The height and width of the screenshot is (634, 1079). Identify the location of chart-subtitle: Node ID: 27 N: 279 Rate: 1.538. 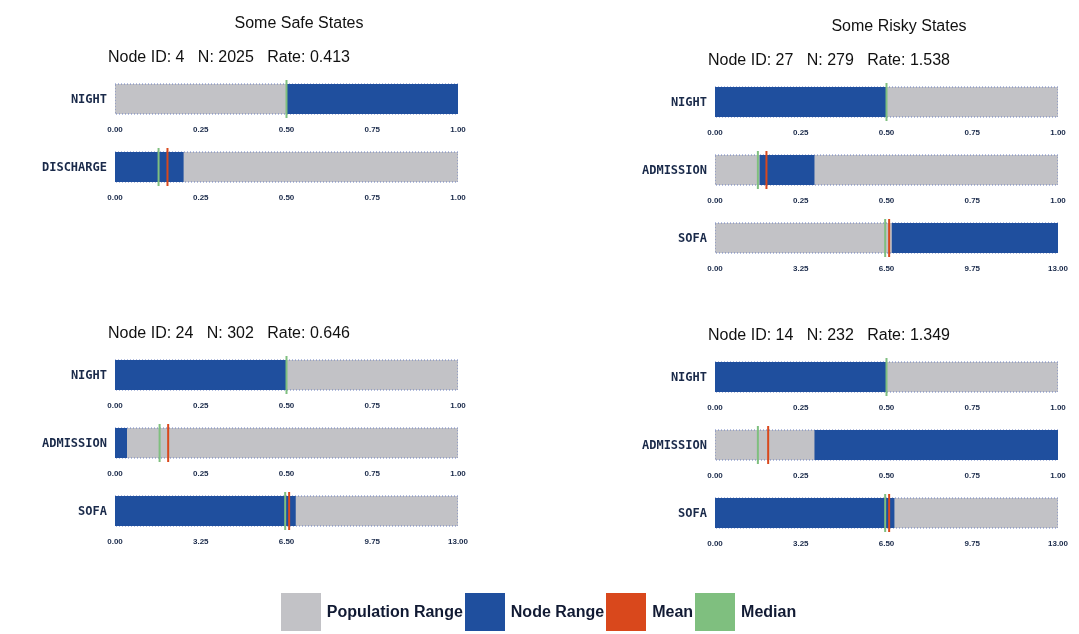
(829, 60).